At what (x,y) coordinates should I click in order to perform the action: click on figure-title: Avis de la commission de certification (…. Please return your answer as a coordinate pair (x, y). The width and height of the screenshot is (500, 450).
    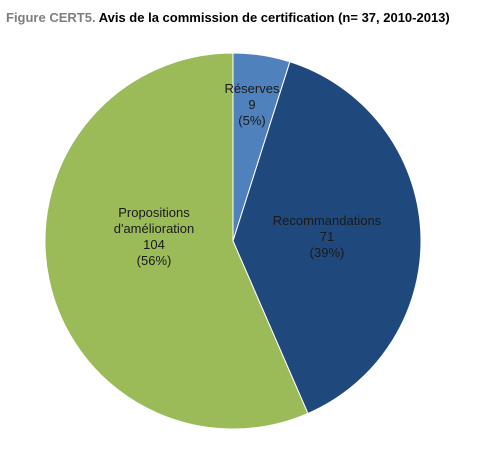
    Looking at the image, I should click on (274, 17).